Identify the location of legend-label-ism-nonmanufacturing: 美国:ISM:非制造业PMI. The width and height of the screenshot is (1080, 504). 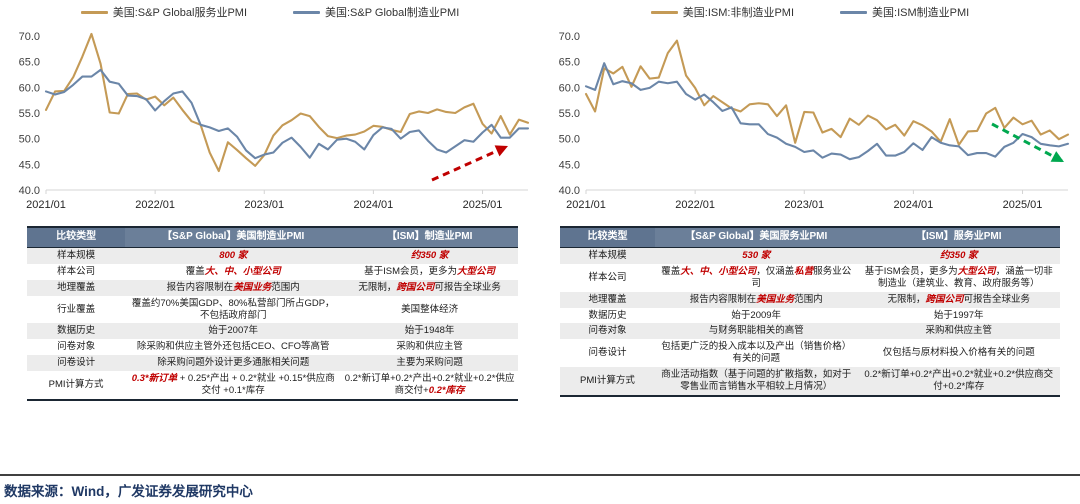
(738, 13).